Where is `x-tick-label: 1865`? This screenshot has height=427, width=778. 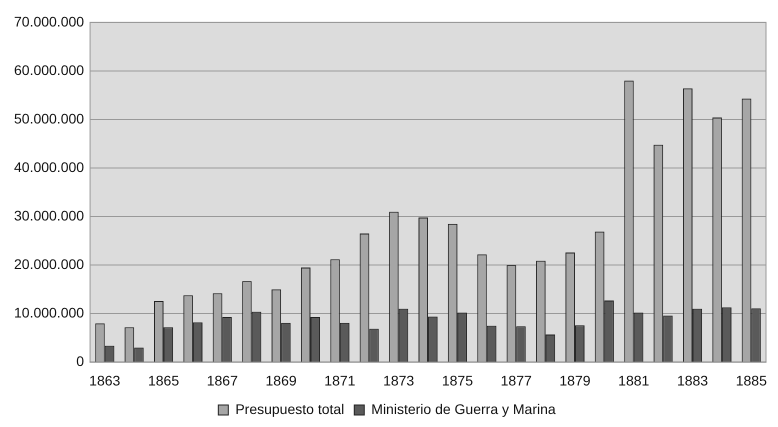
x-tick-label: 1865 is located at coordinates (164, 380).